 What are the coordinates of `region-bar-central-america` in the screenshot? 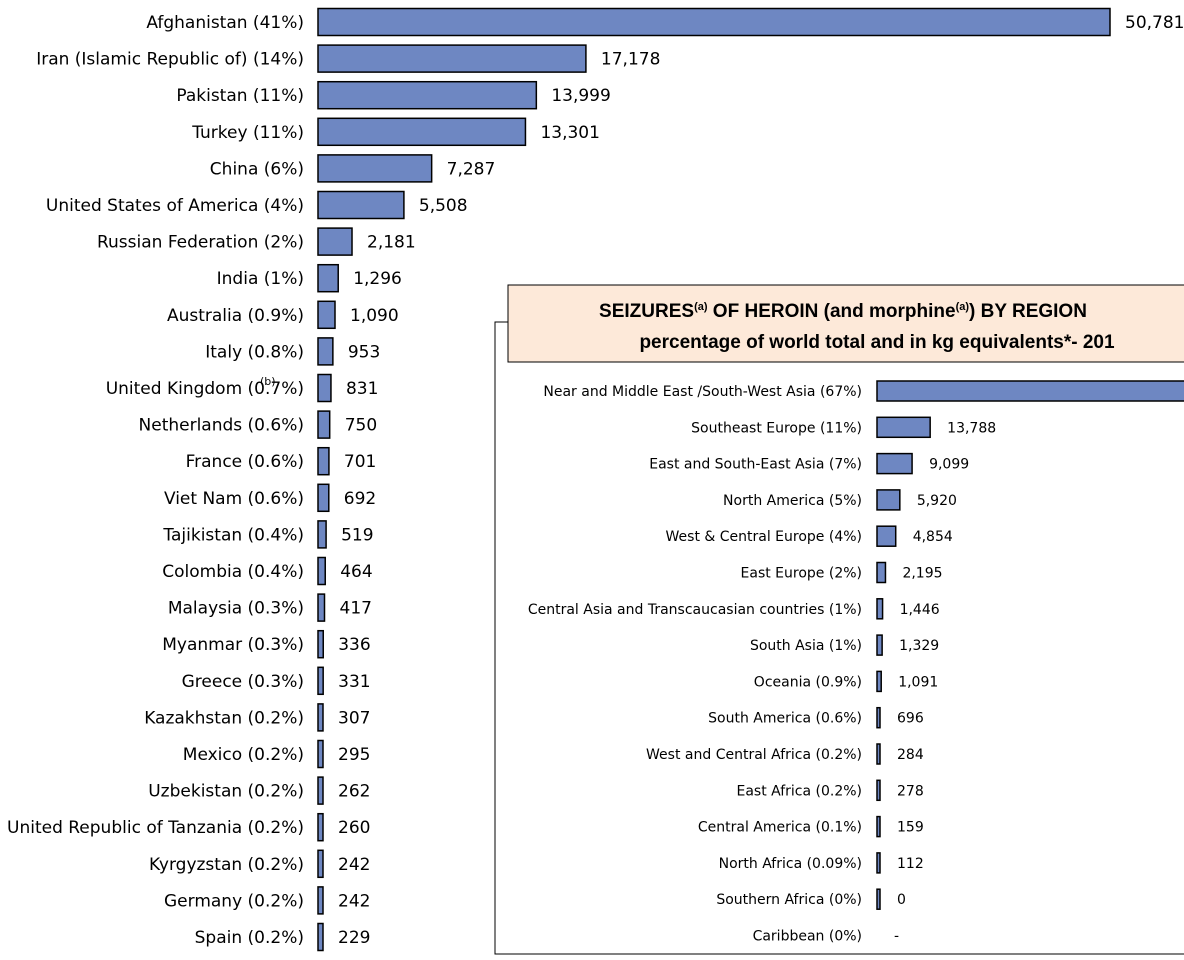 It's located at (878, 827).